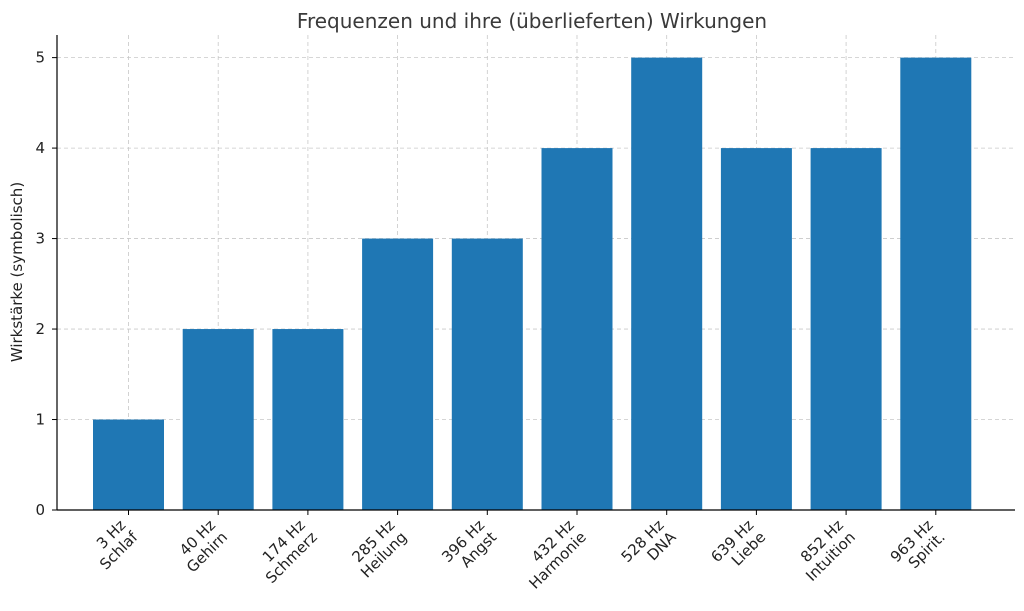 This screenshot has height=611, width=1024. What do you see at coordinates (46, 284) in the screenshot?
I see `y-axis-ticks: 0 1 2 3 4 5` at bounding box center [46, 284].